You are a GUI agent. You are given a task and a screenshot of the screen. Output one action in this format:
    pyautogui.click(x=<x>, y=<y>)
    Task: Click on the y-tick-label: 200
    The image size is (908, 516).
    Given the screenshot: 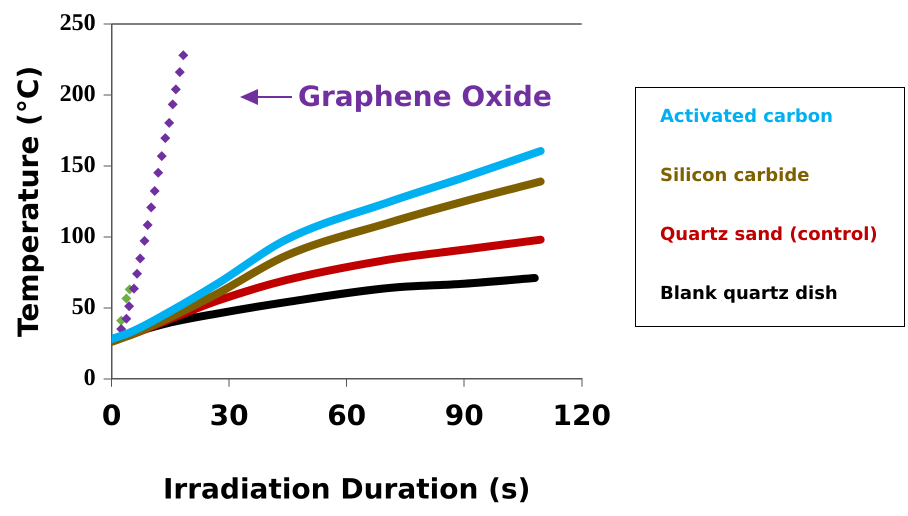 What is the action you would take?
    pyautogui.click(x=78, y=94)
    